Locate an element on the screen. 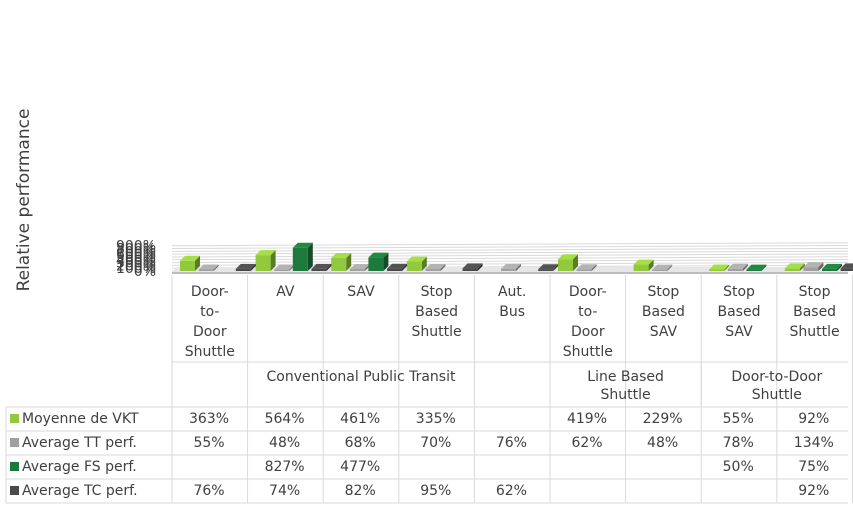 The height and width of the screenshot is (507, 853). data-label: 229% is located at coordinates (662, 419).